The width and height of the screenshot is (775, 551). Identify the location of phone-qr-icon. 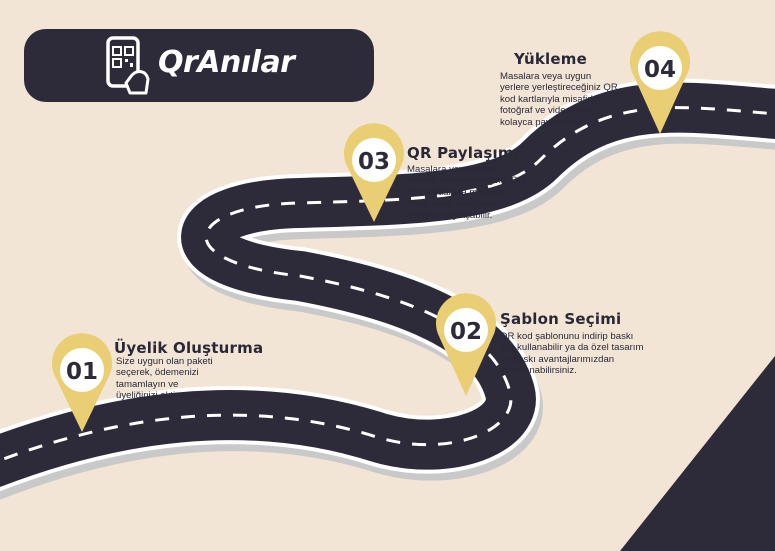
(128, 65).